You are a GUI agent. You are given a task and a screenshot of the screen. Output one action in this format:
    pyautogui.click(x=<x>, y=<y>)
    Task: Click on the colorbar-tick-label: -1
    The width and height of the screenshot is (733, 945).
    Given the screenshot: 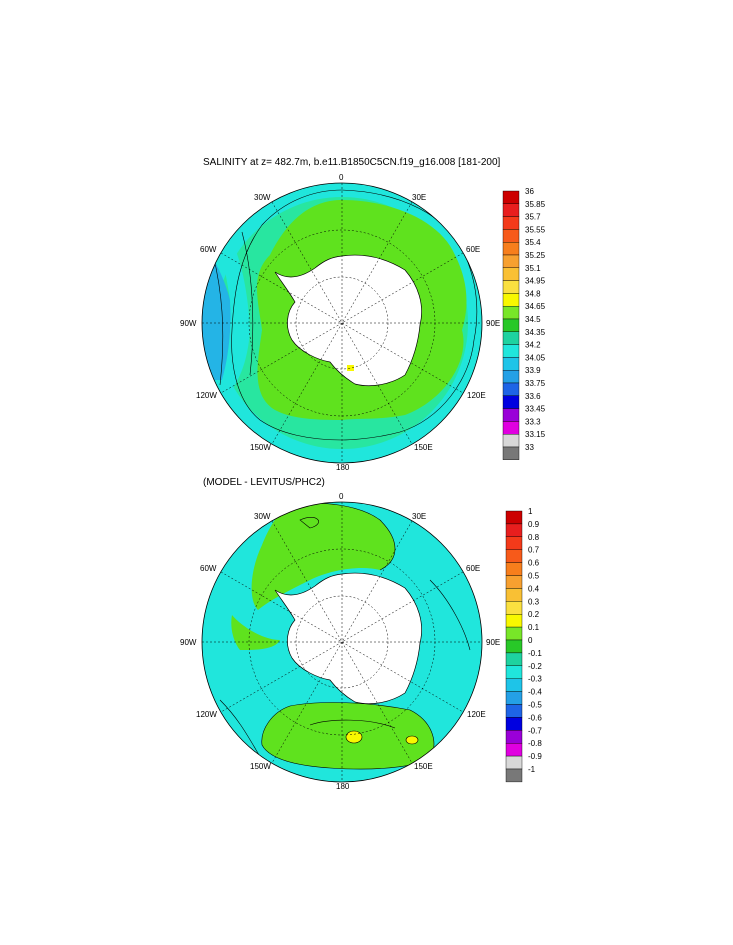 What is the action you would take?
    pyautogui.click(x=532, y=769)
    